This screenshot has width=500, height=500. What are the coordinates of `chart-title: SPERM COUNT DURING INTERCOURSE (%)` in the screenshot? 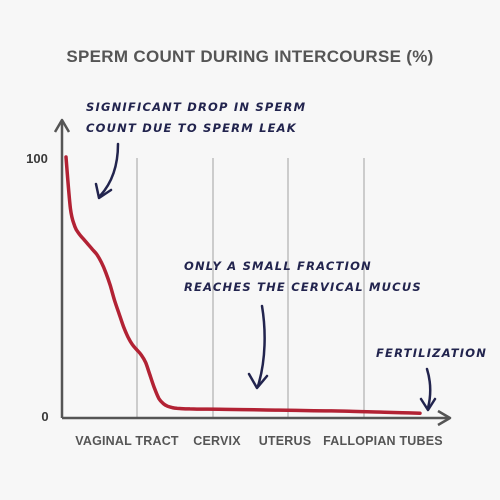 It's located at (249, 56).